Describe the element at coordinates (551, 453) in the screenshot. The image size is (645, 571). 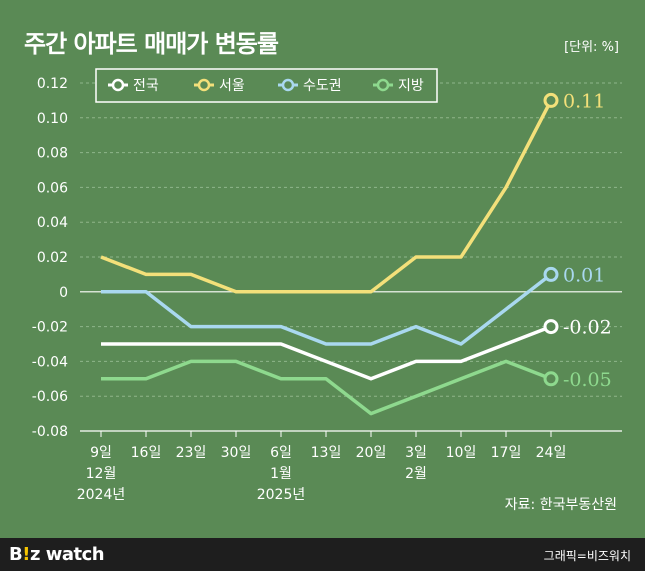
I see `x-tick-label: 24일` at that location.